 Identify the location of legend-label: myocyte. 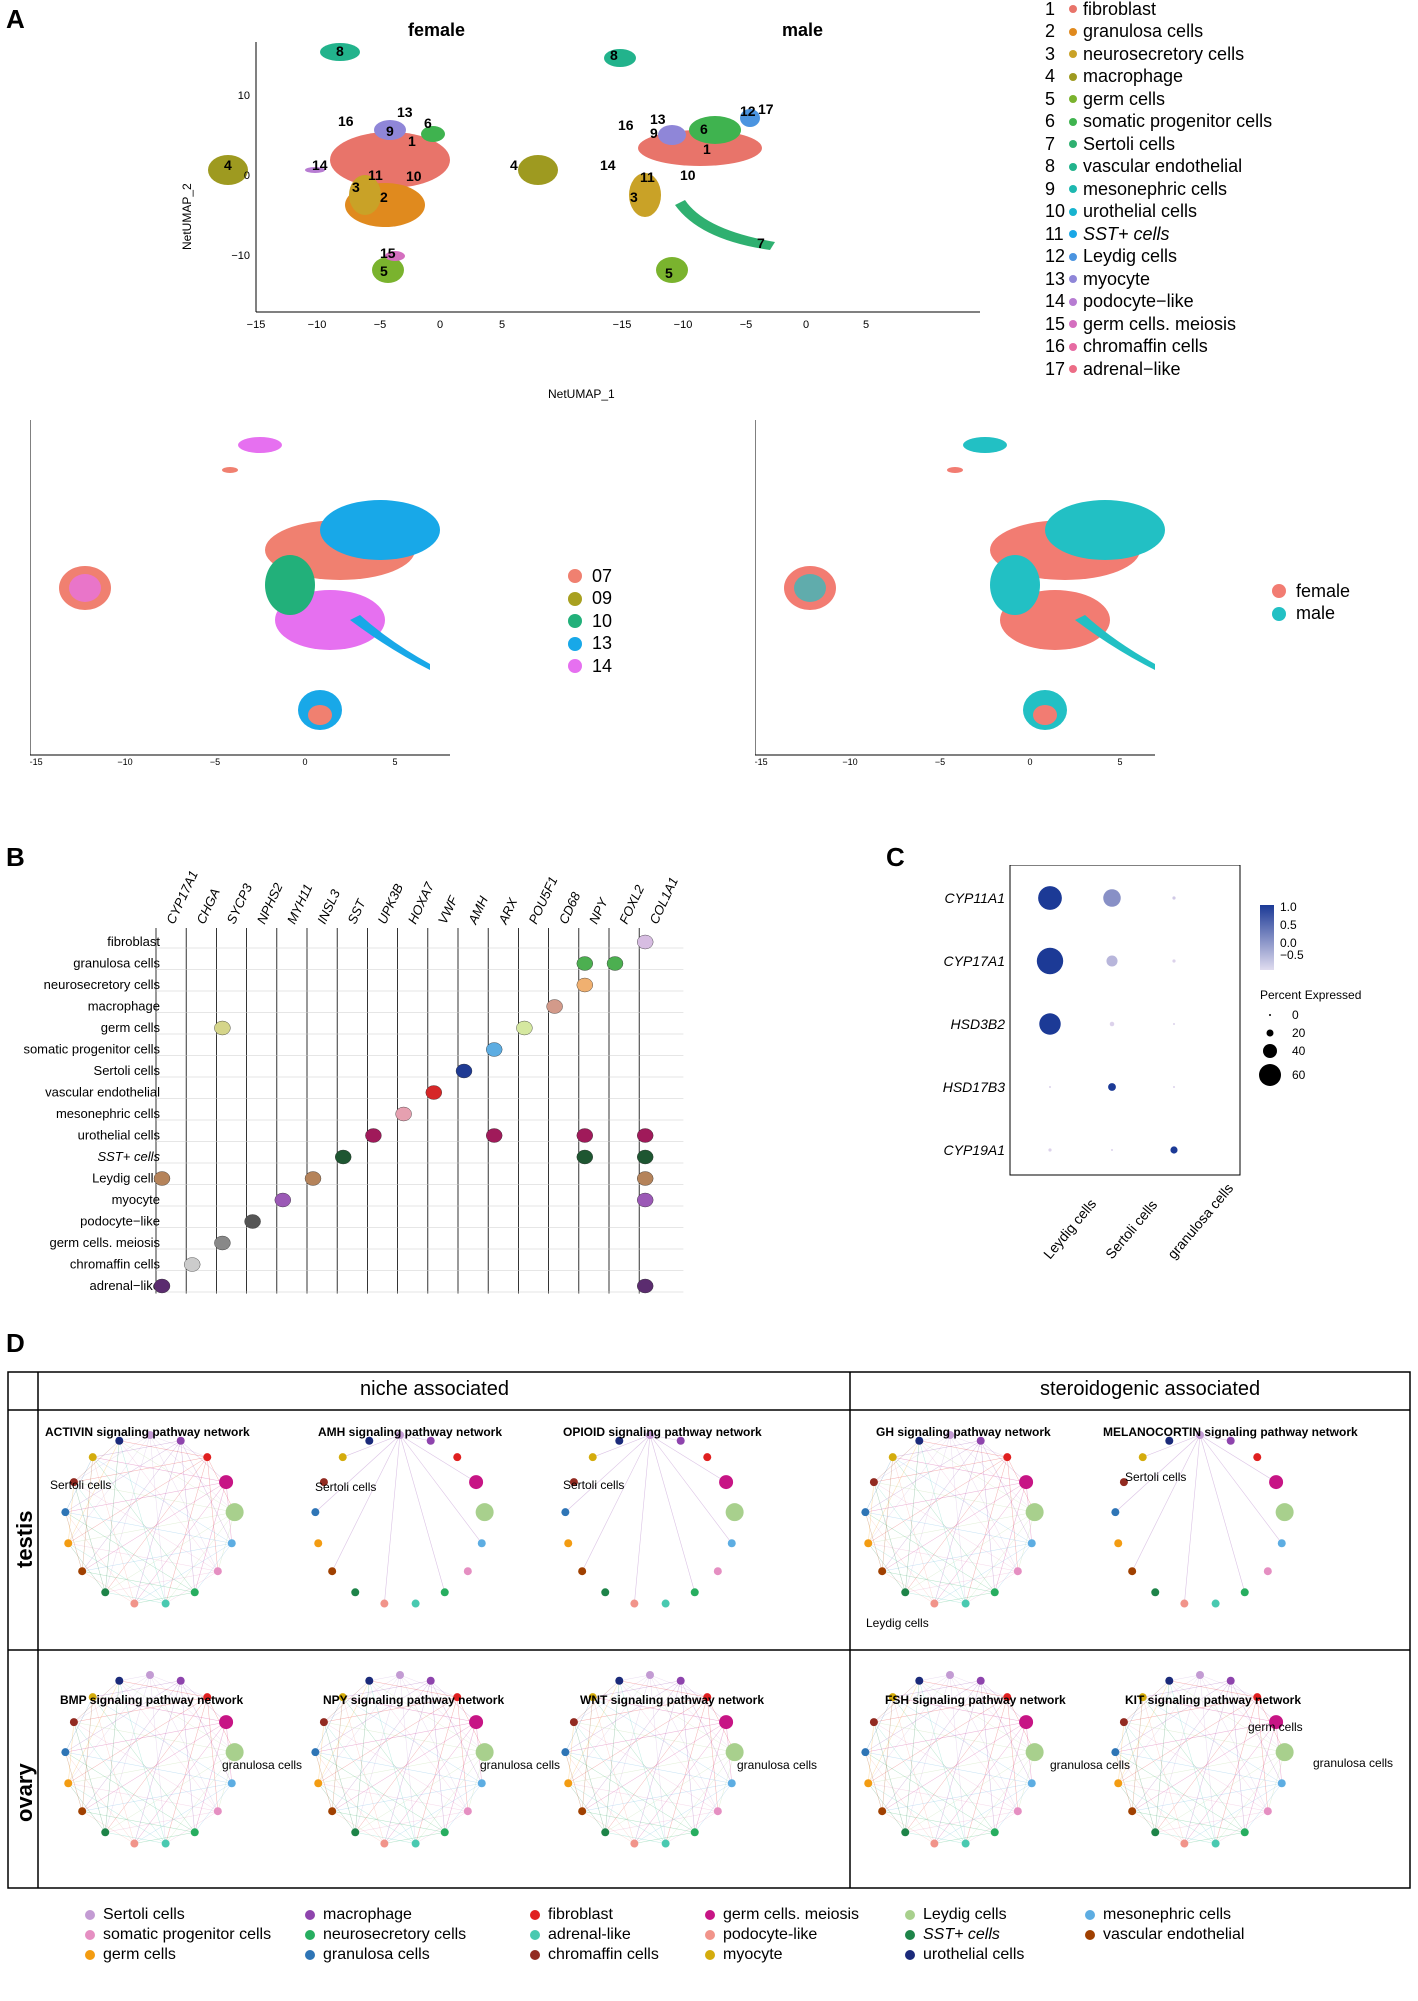
(1117, 278).